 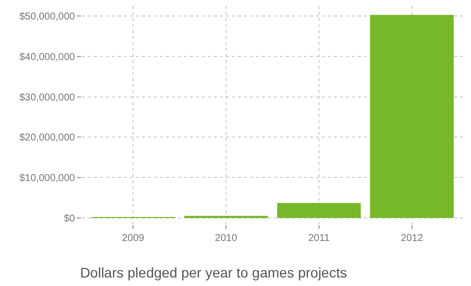 What do you see at coordinates (70, 218) in the screenshot?
I see `y-tick-label: $0` at bounding box center [70, 218].